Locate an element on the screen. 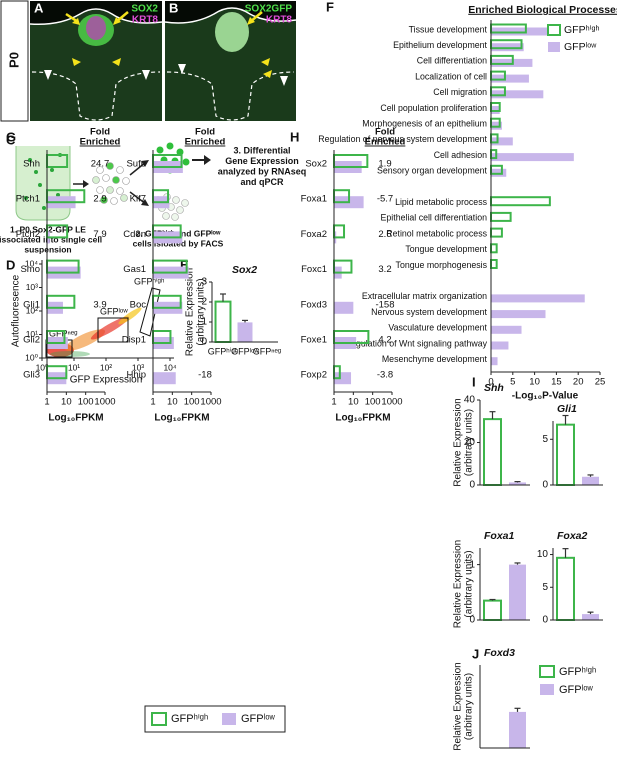 The height and width of the screenshot is (761, 617). category-label: Regulation of nervous system development is located at coordinates (402, 139).